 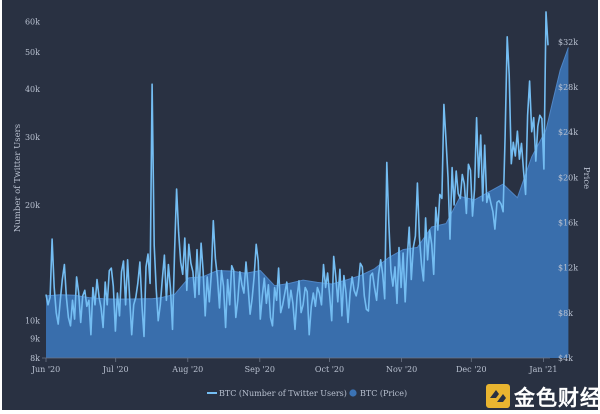 I want to click on right-tick-label: $4k, so click(x=565, y=358).